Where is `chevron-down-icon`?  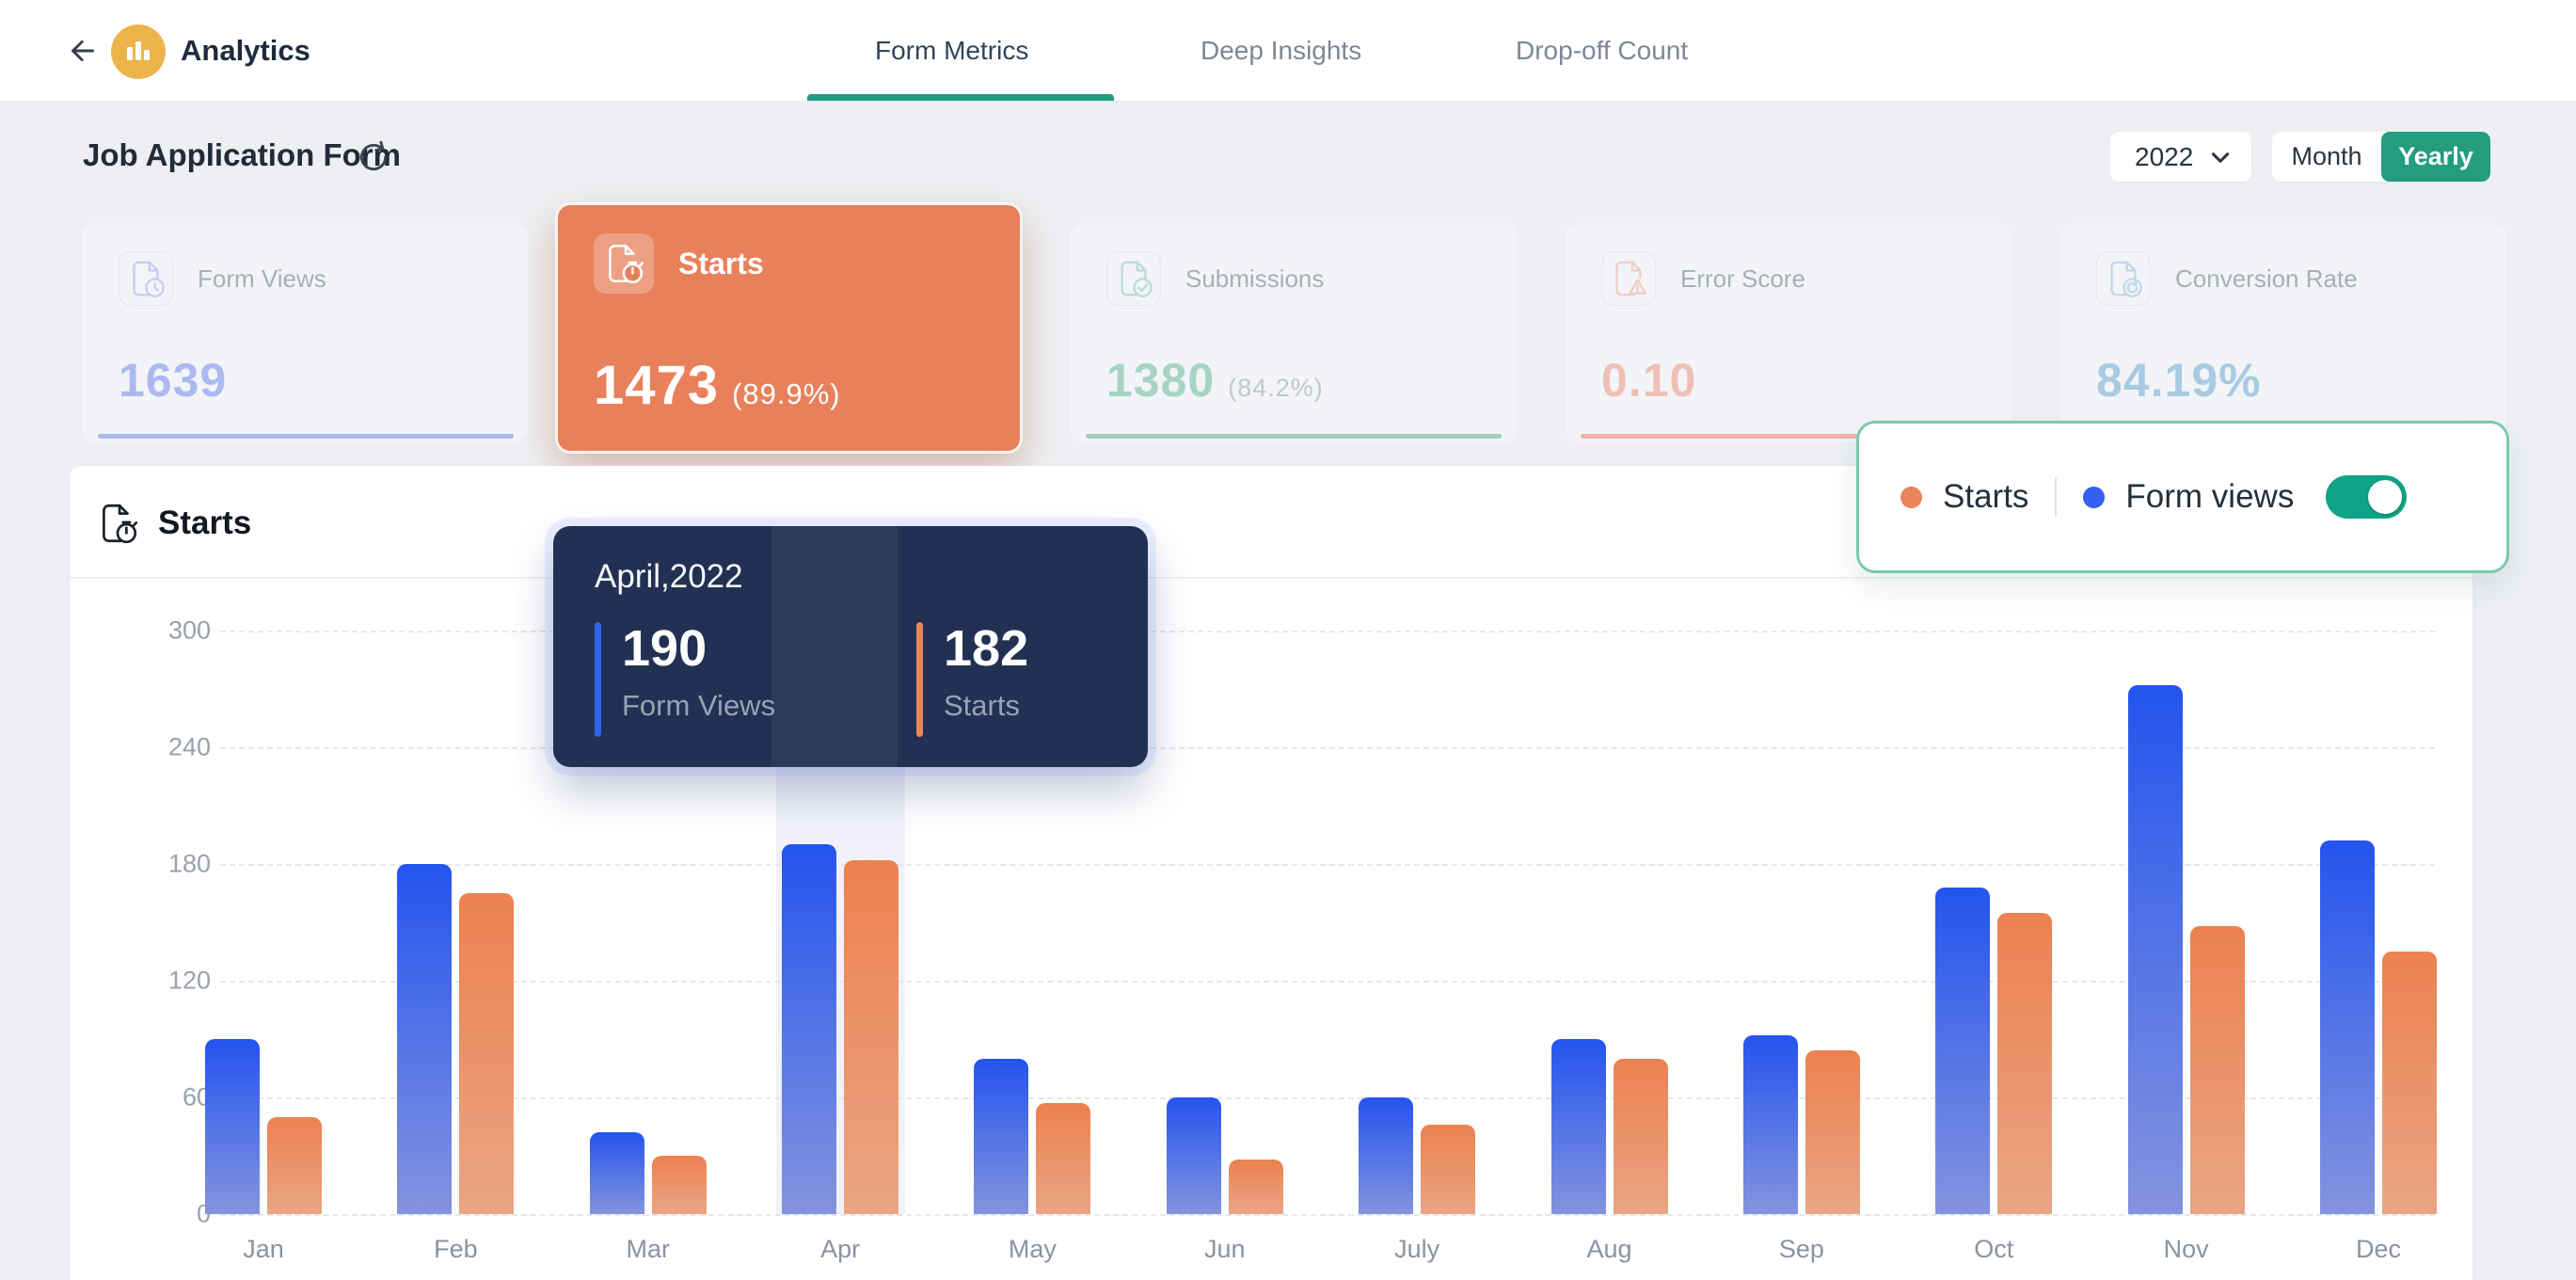
chevron-down-icon is located at coordinates (2220, 157).